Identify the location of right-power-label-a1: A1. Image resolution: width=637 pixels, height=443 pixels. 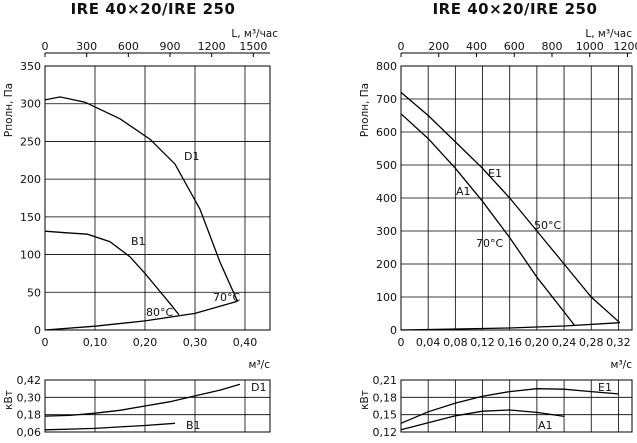
(545, 425).